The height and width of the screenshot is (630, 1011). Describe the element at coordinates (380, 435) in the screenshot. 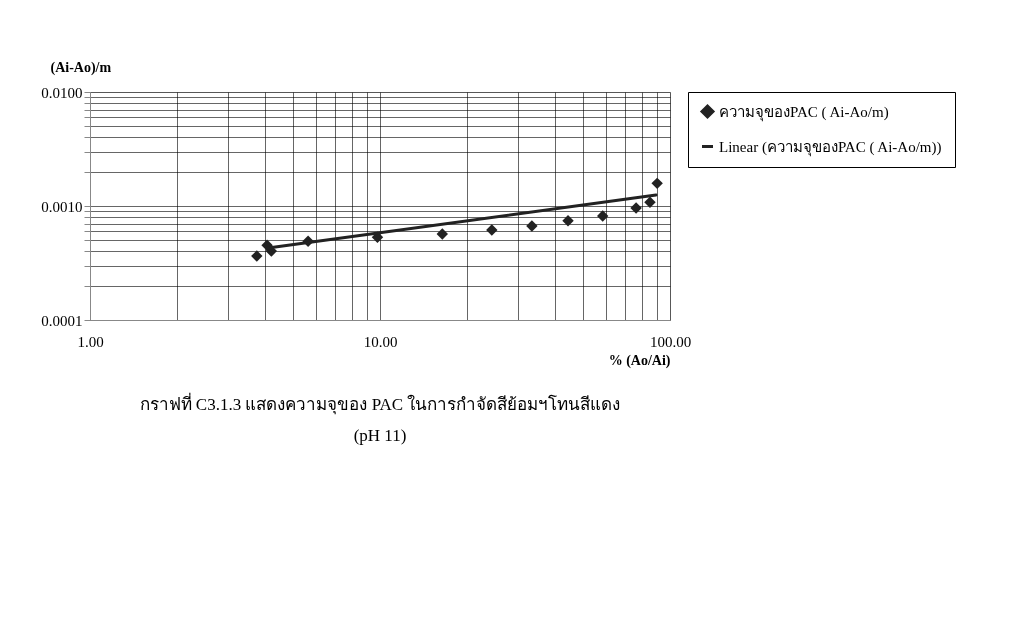

I see `text: (pH 11)` at that location.